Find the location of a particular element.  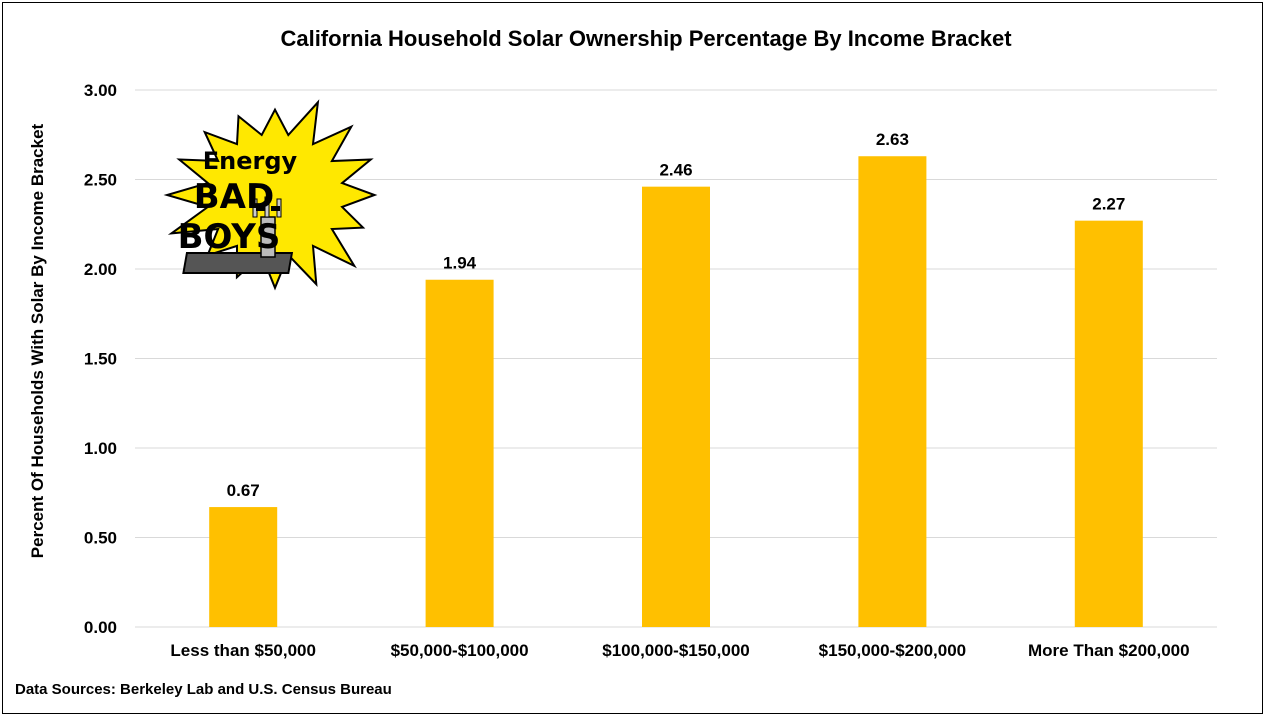

y-tick-label: 1.00 is located at coordinates (100, 448).